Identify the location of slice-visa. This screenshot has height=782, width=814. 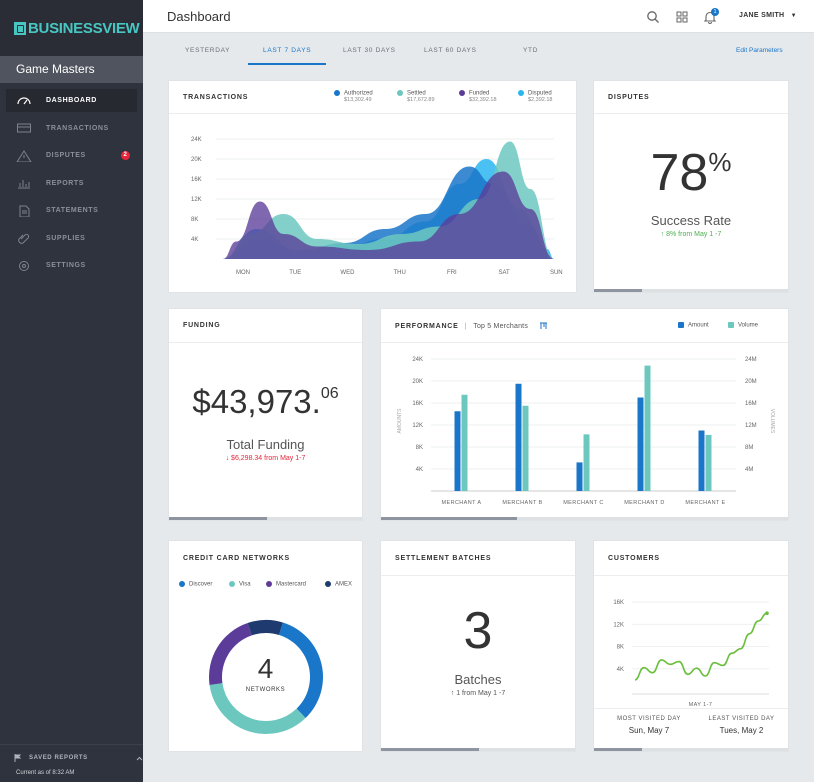
(257, 708).